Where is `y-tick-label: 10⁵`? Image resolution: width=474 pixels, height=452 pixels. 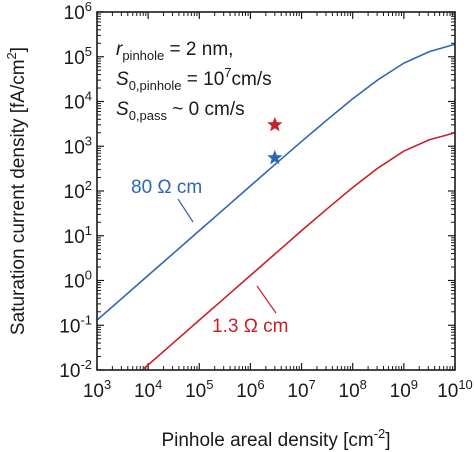
y-tick-label: 10⁵ is located at coordinates (78, 56).